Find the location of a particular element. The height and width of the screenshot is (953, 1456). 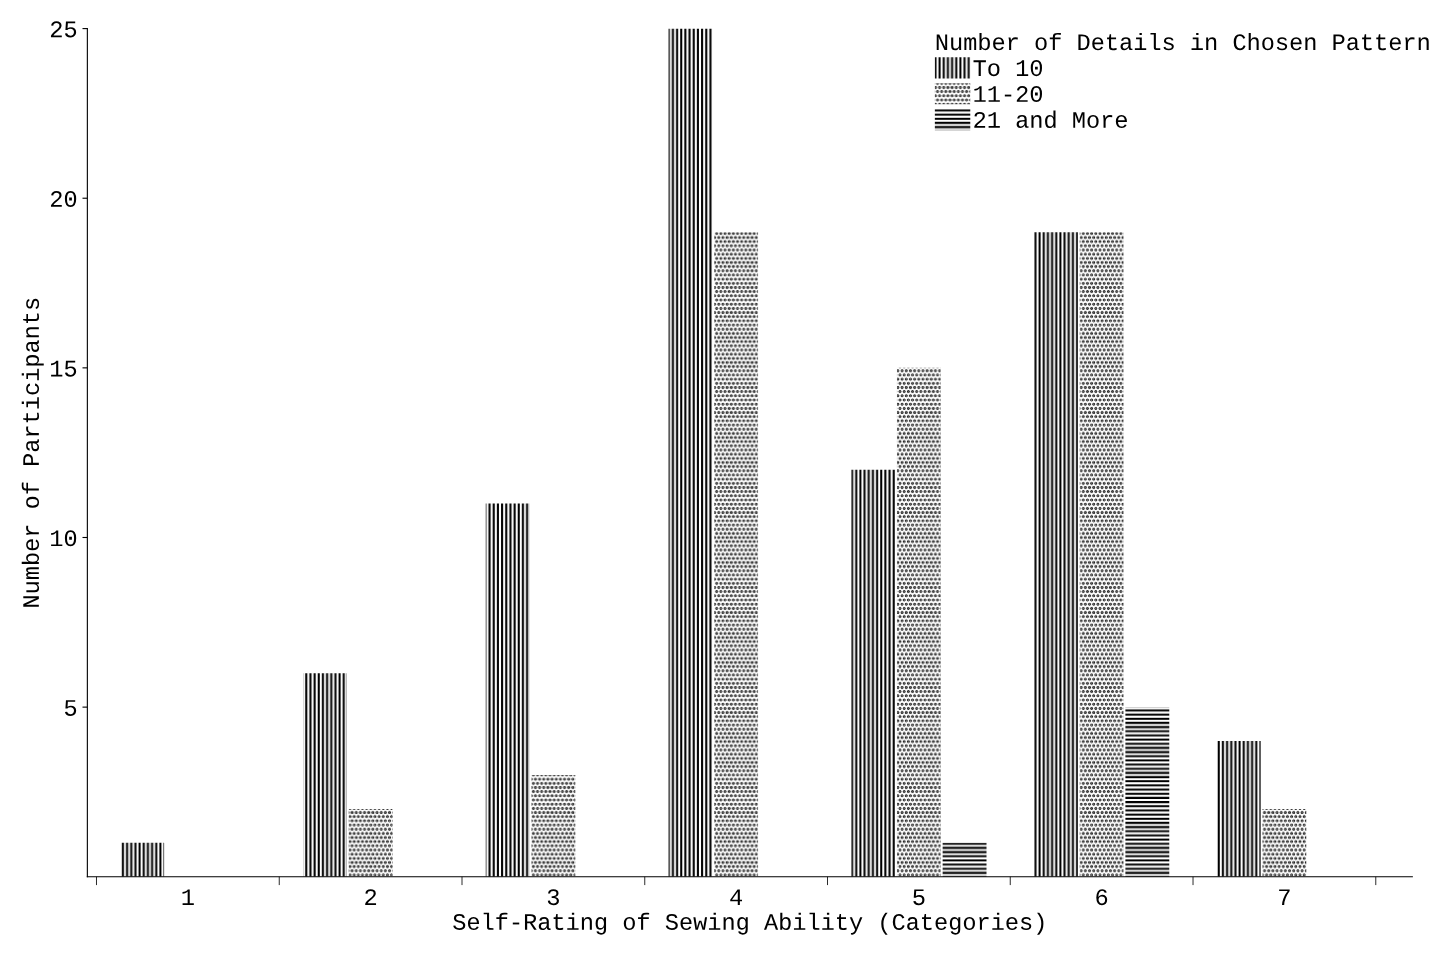

y-tick-label: 25 is located at coordinates (63, 29).